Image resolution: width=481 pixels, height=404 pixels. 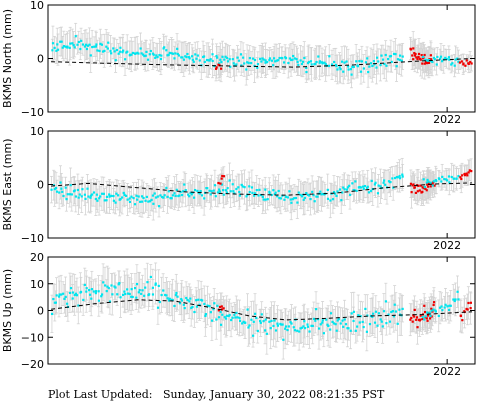 I want to click on y-tick-label: 20, so click(x=37, y=257).